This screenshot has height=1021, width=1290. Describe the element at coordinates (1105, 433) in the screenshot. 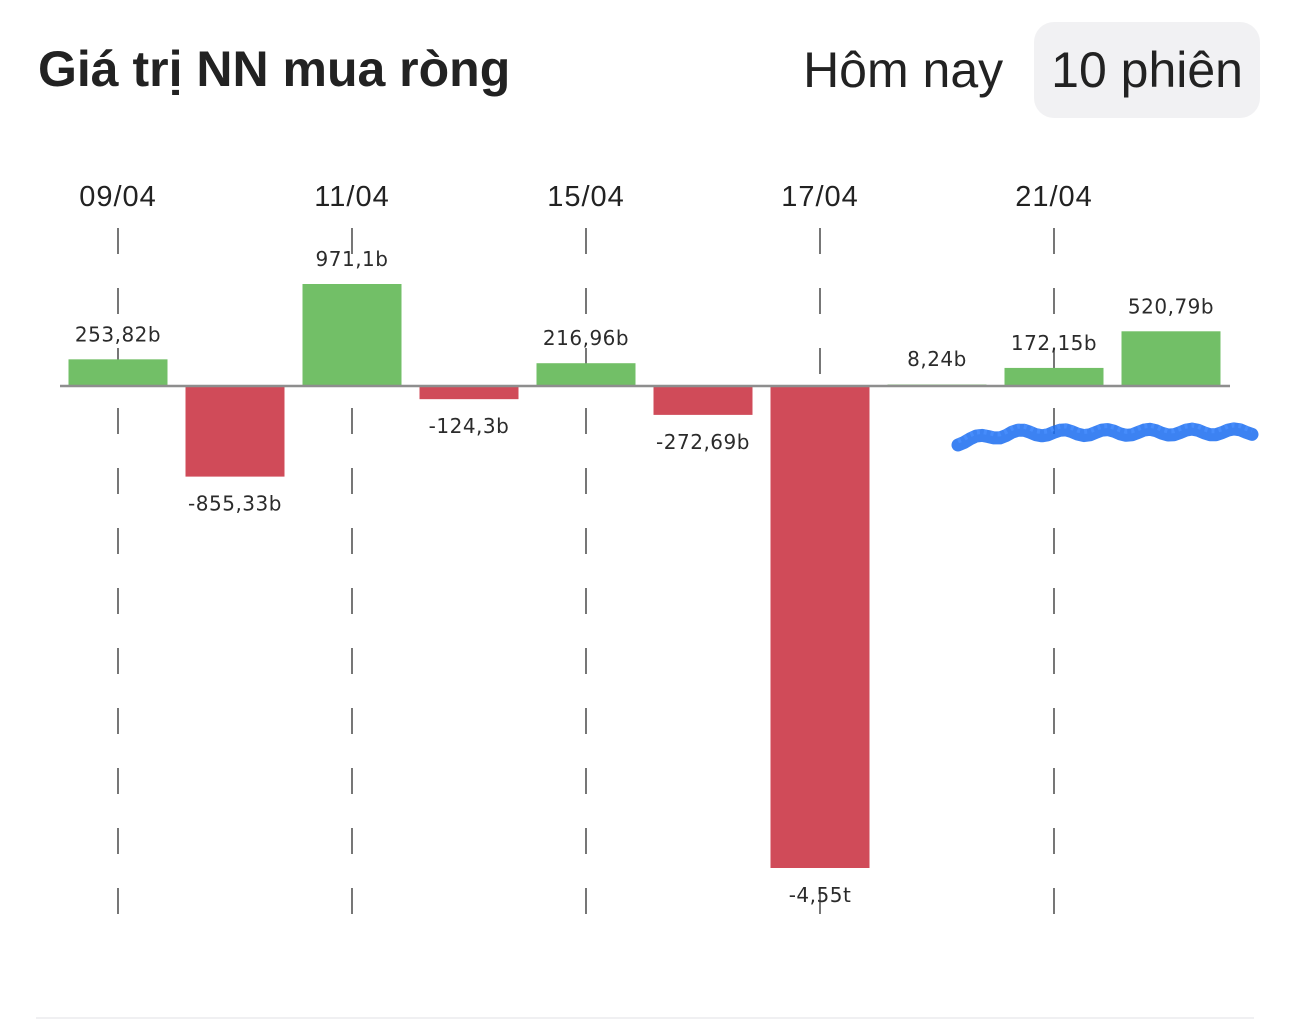

I see `redaction-scribble-texture` at that location.